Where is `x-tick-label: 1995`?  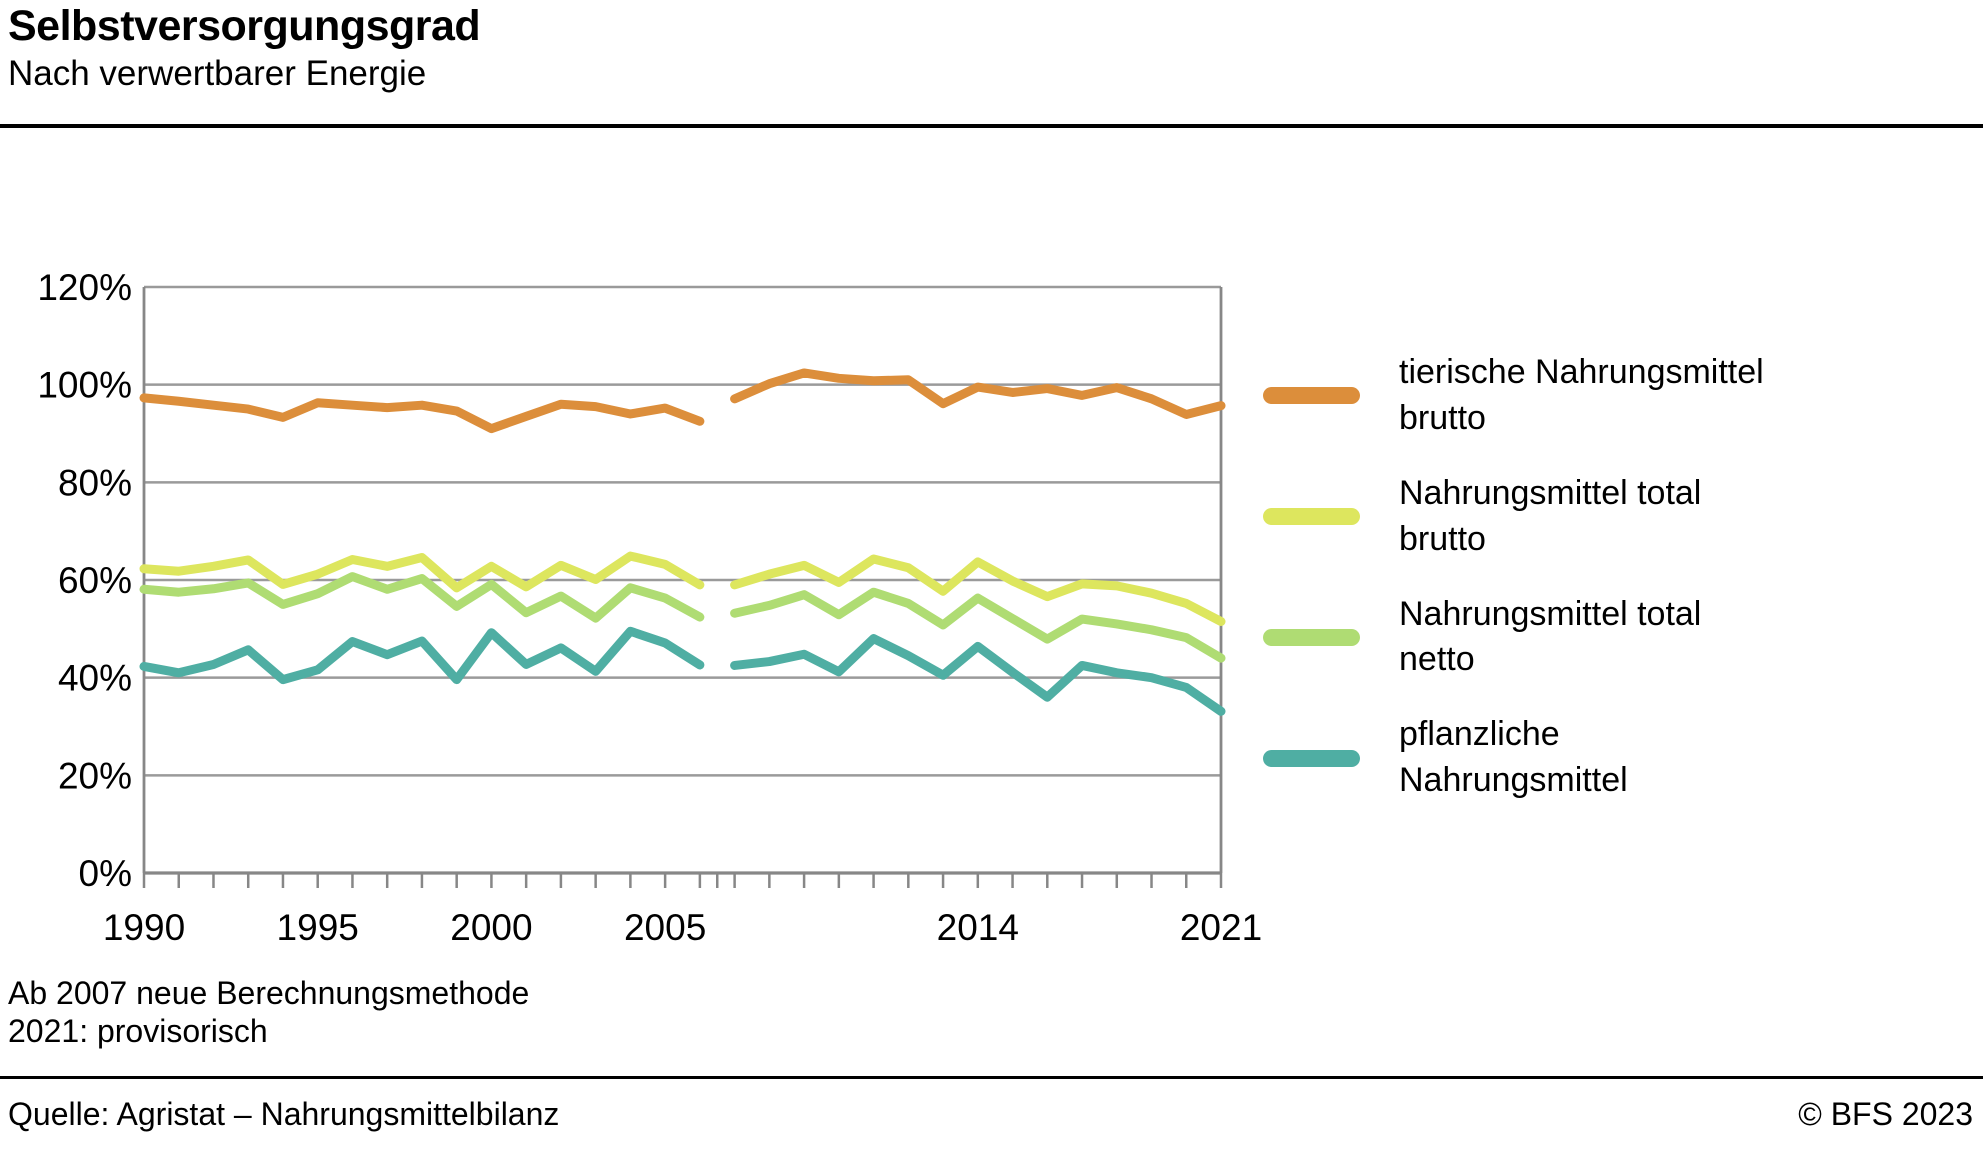
x-tick-label: 1995 is located at coordinates (318, 927).